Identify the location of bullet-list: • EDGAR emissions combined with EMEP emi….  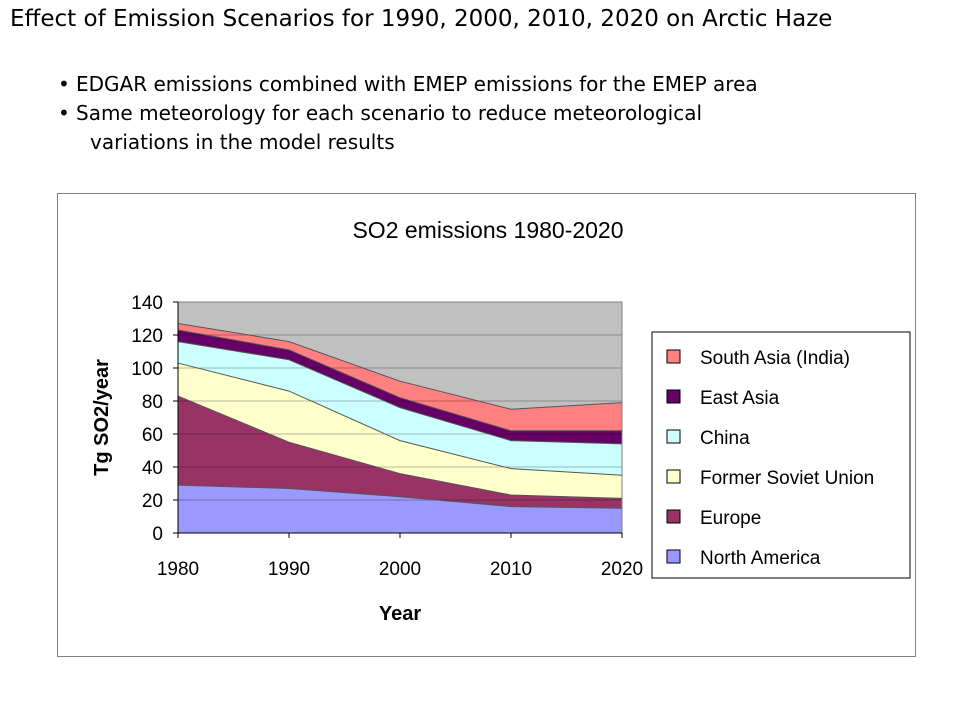
(408, 113).